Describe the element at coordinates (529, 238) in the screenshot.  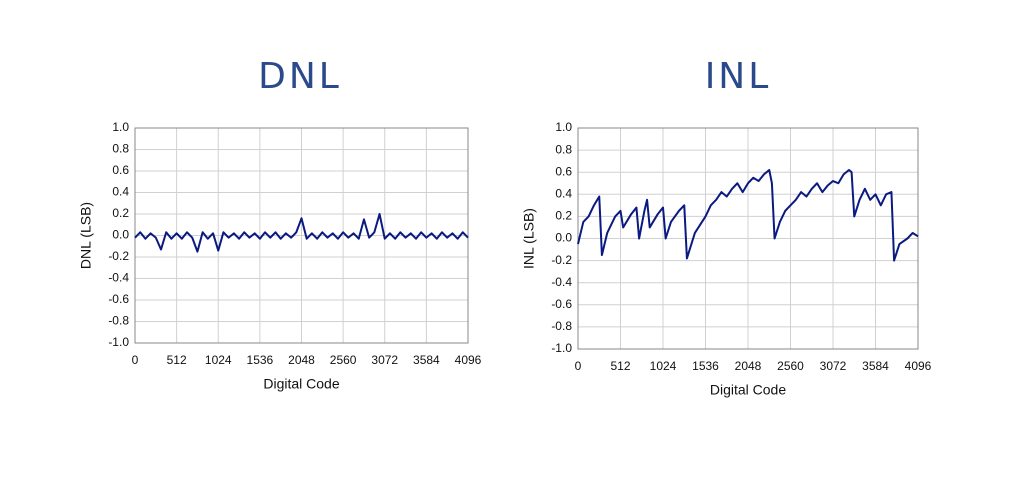
I see `y-axis-label: INL (LSB)` at that location.